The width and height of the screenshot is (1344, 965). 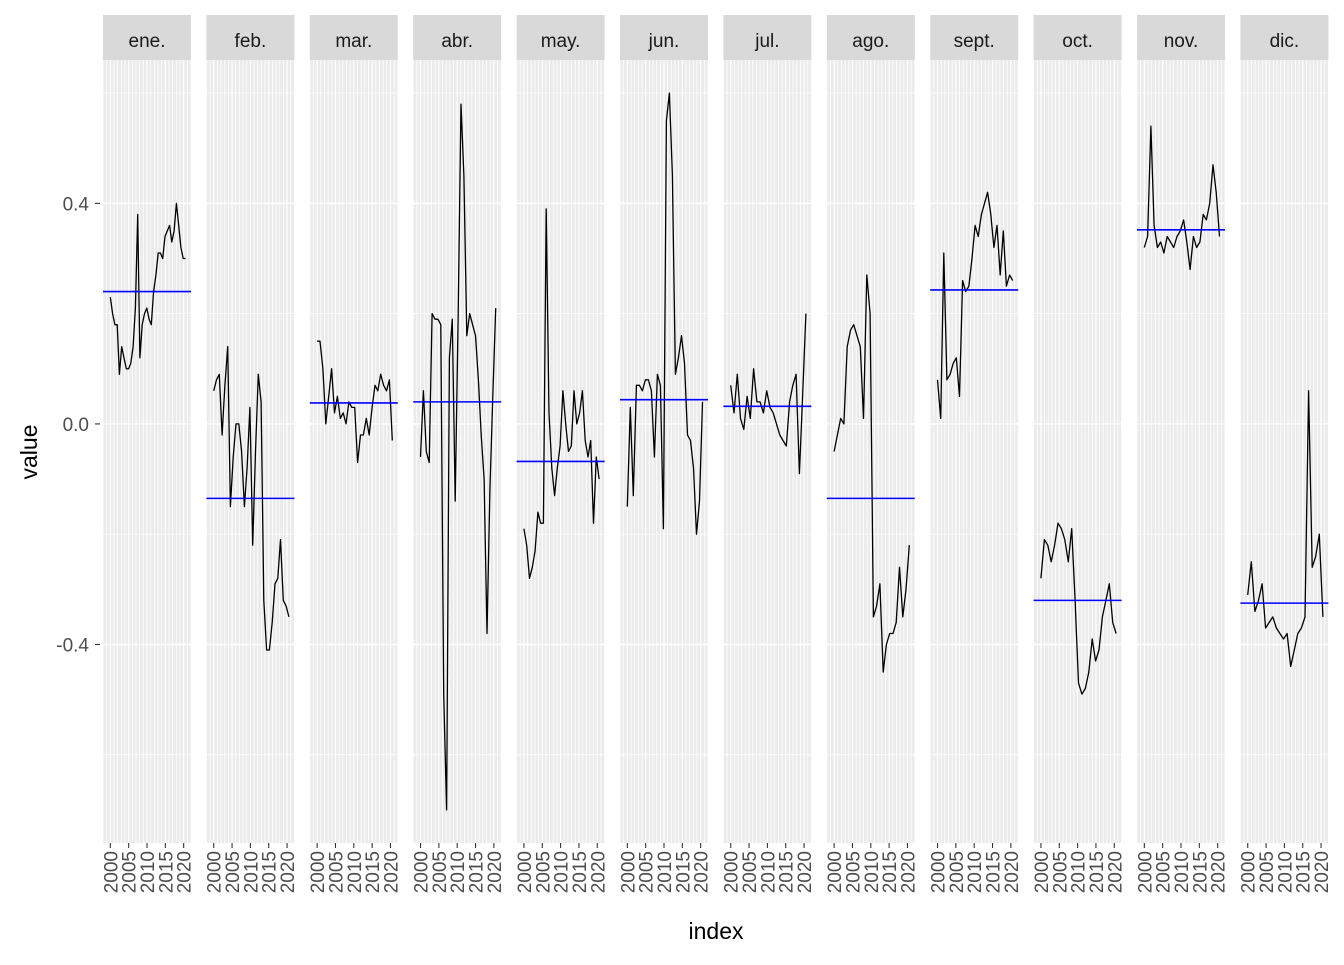 I want to click on y-axis: -0.4 0.0 0.4, so click(x=78, y=425).